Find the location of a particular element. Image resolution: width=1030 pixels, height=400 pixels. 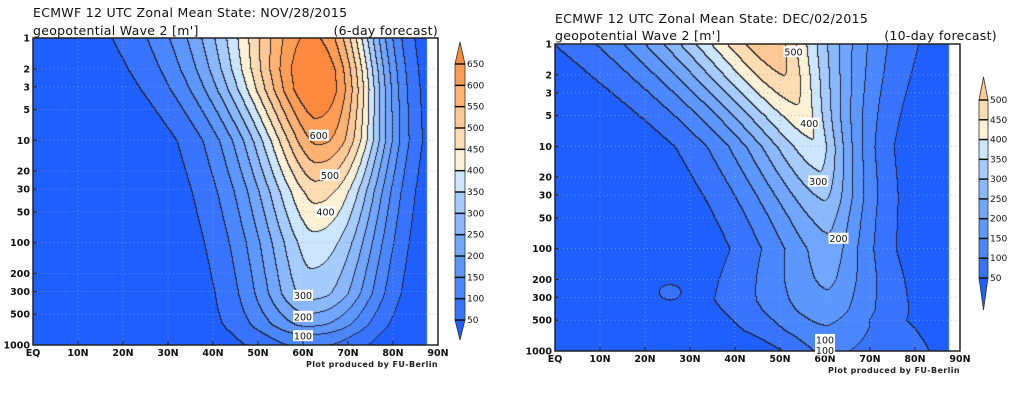

chart-subtitle: geopotential Wave 2 [m'] is located at coordinates (116, 30).